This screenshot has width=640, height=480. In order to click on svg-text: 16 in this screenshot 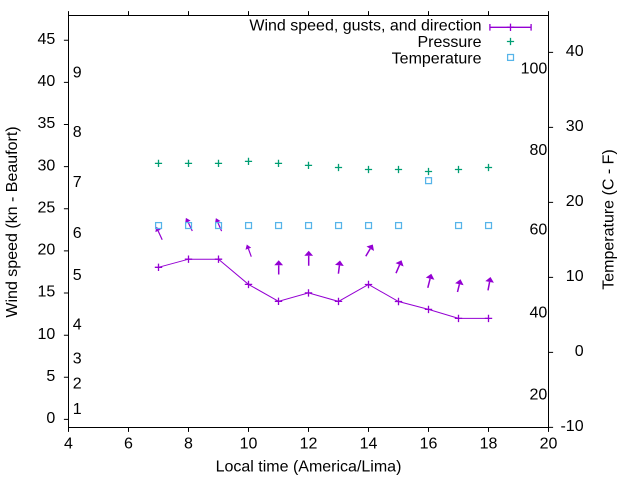, I will do `click(429, 443)`.